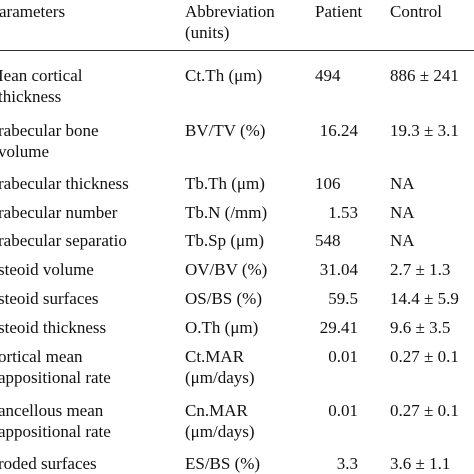 This screenshot has height=474, width=474. I want to click on parameter: ancellous mean, so click(52, 410).